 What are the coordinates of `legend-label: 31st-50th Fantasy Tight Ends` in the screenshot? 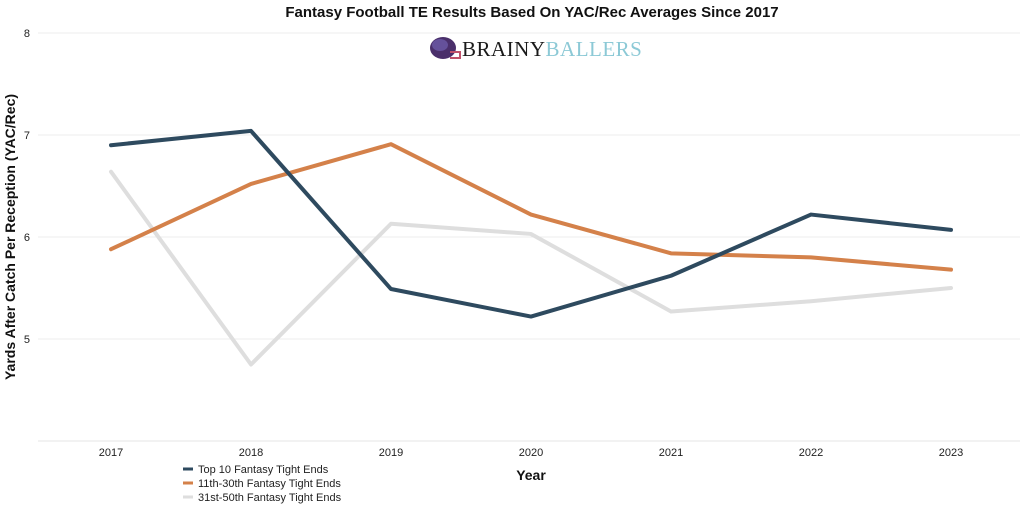 It's located at (270, 498).